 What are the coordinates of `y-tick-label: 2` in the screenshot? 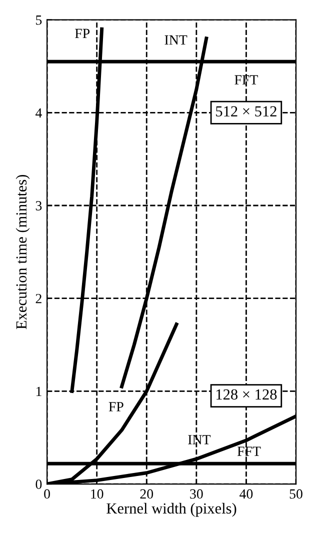 It's located at (39, 299).